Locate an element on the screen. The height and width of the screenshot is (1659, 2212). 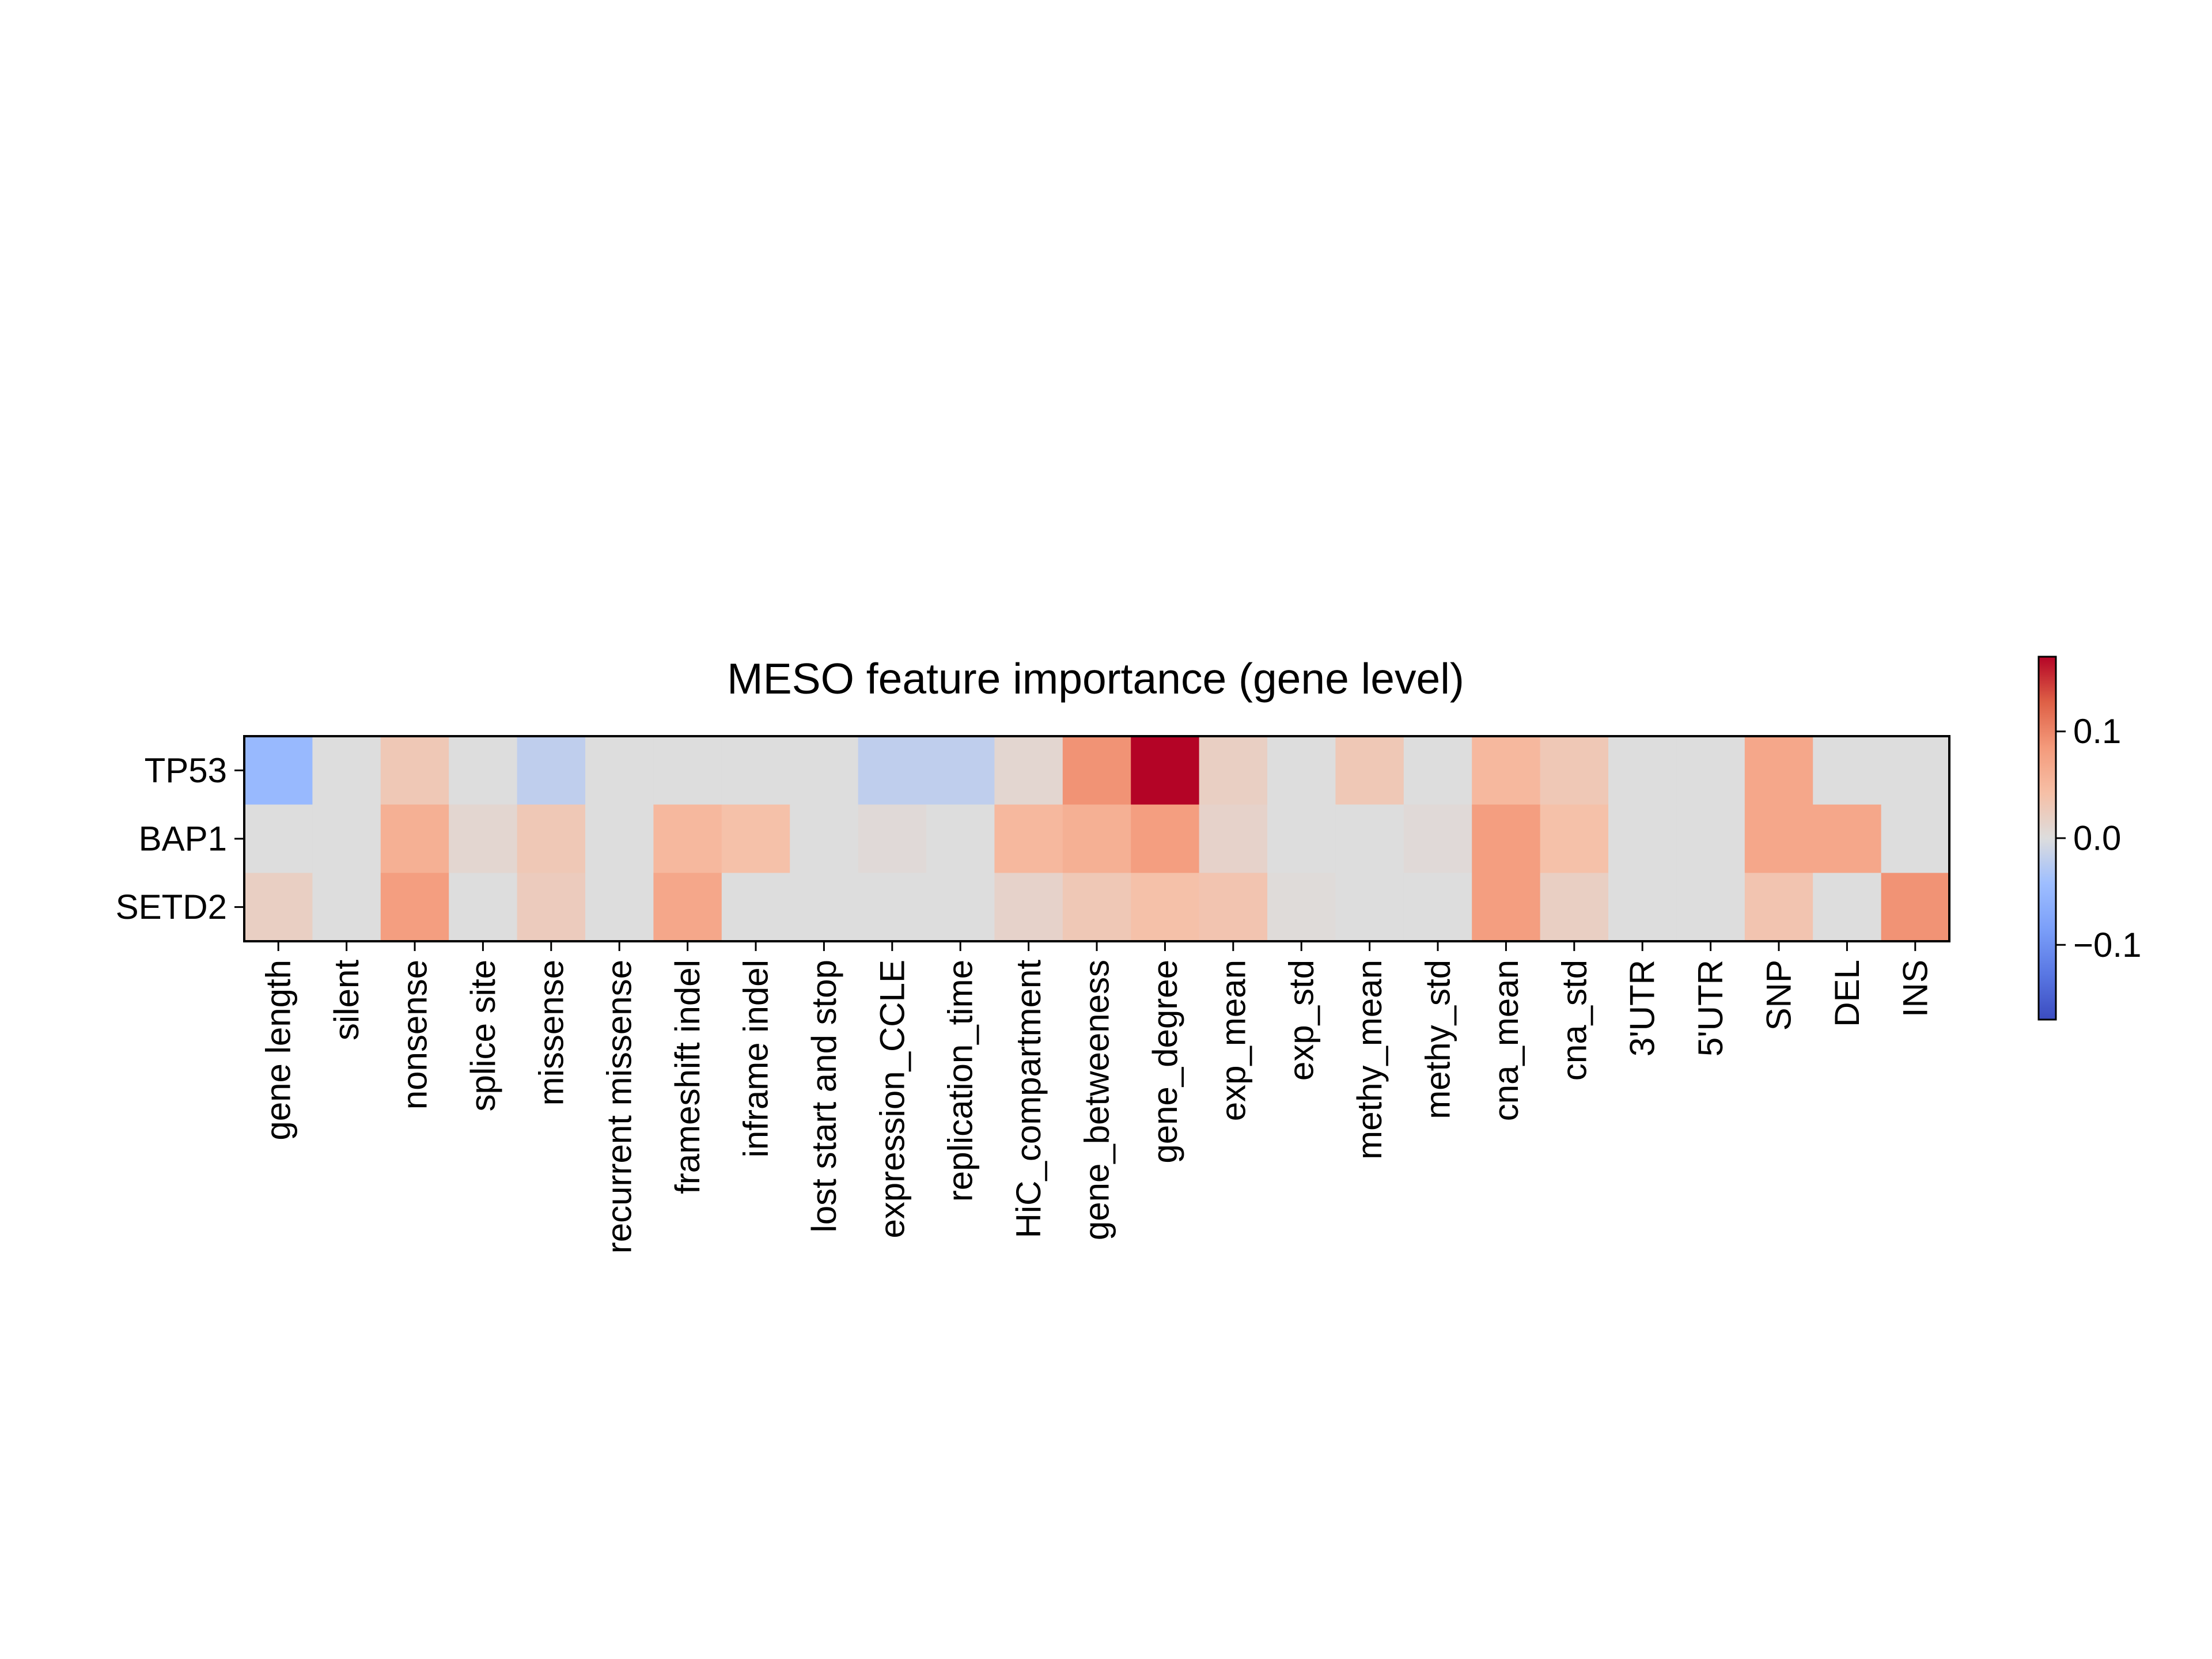
x-tick-label: frameshift indel is located at coordinates (687, 1077).